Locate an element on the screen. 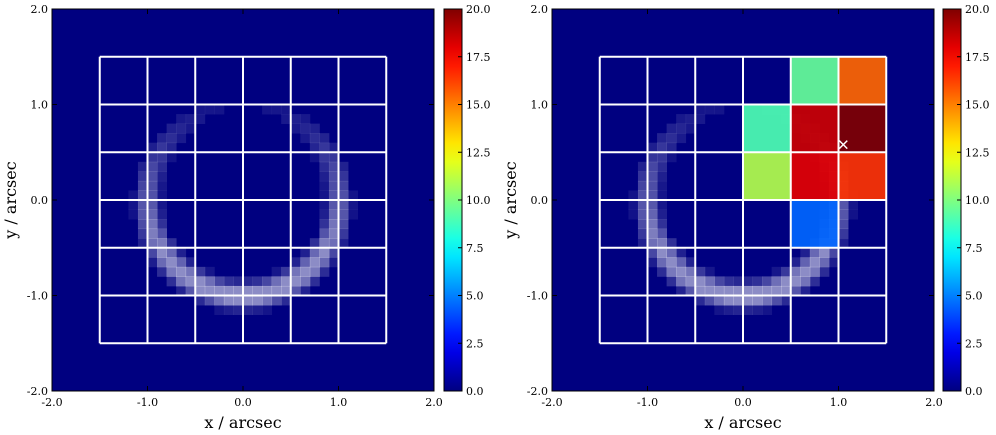 The image size is (996, 435). y-tick-label: 0.0 is located at coordinates (540, 200).